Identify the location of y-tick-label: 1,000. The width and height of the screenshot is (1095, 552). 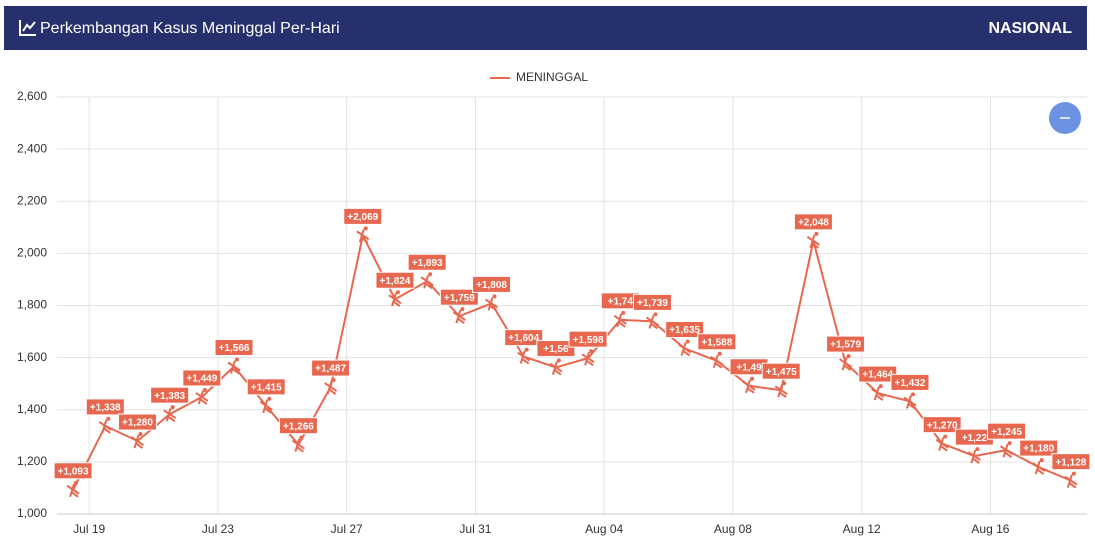
(32, 513).